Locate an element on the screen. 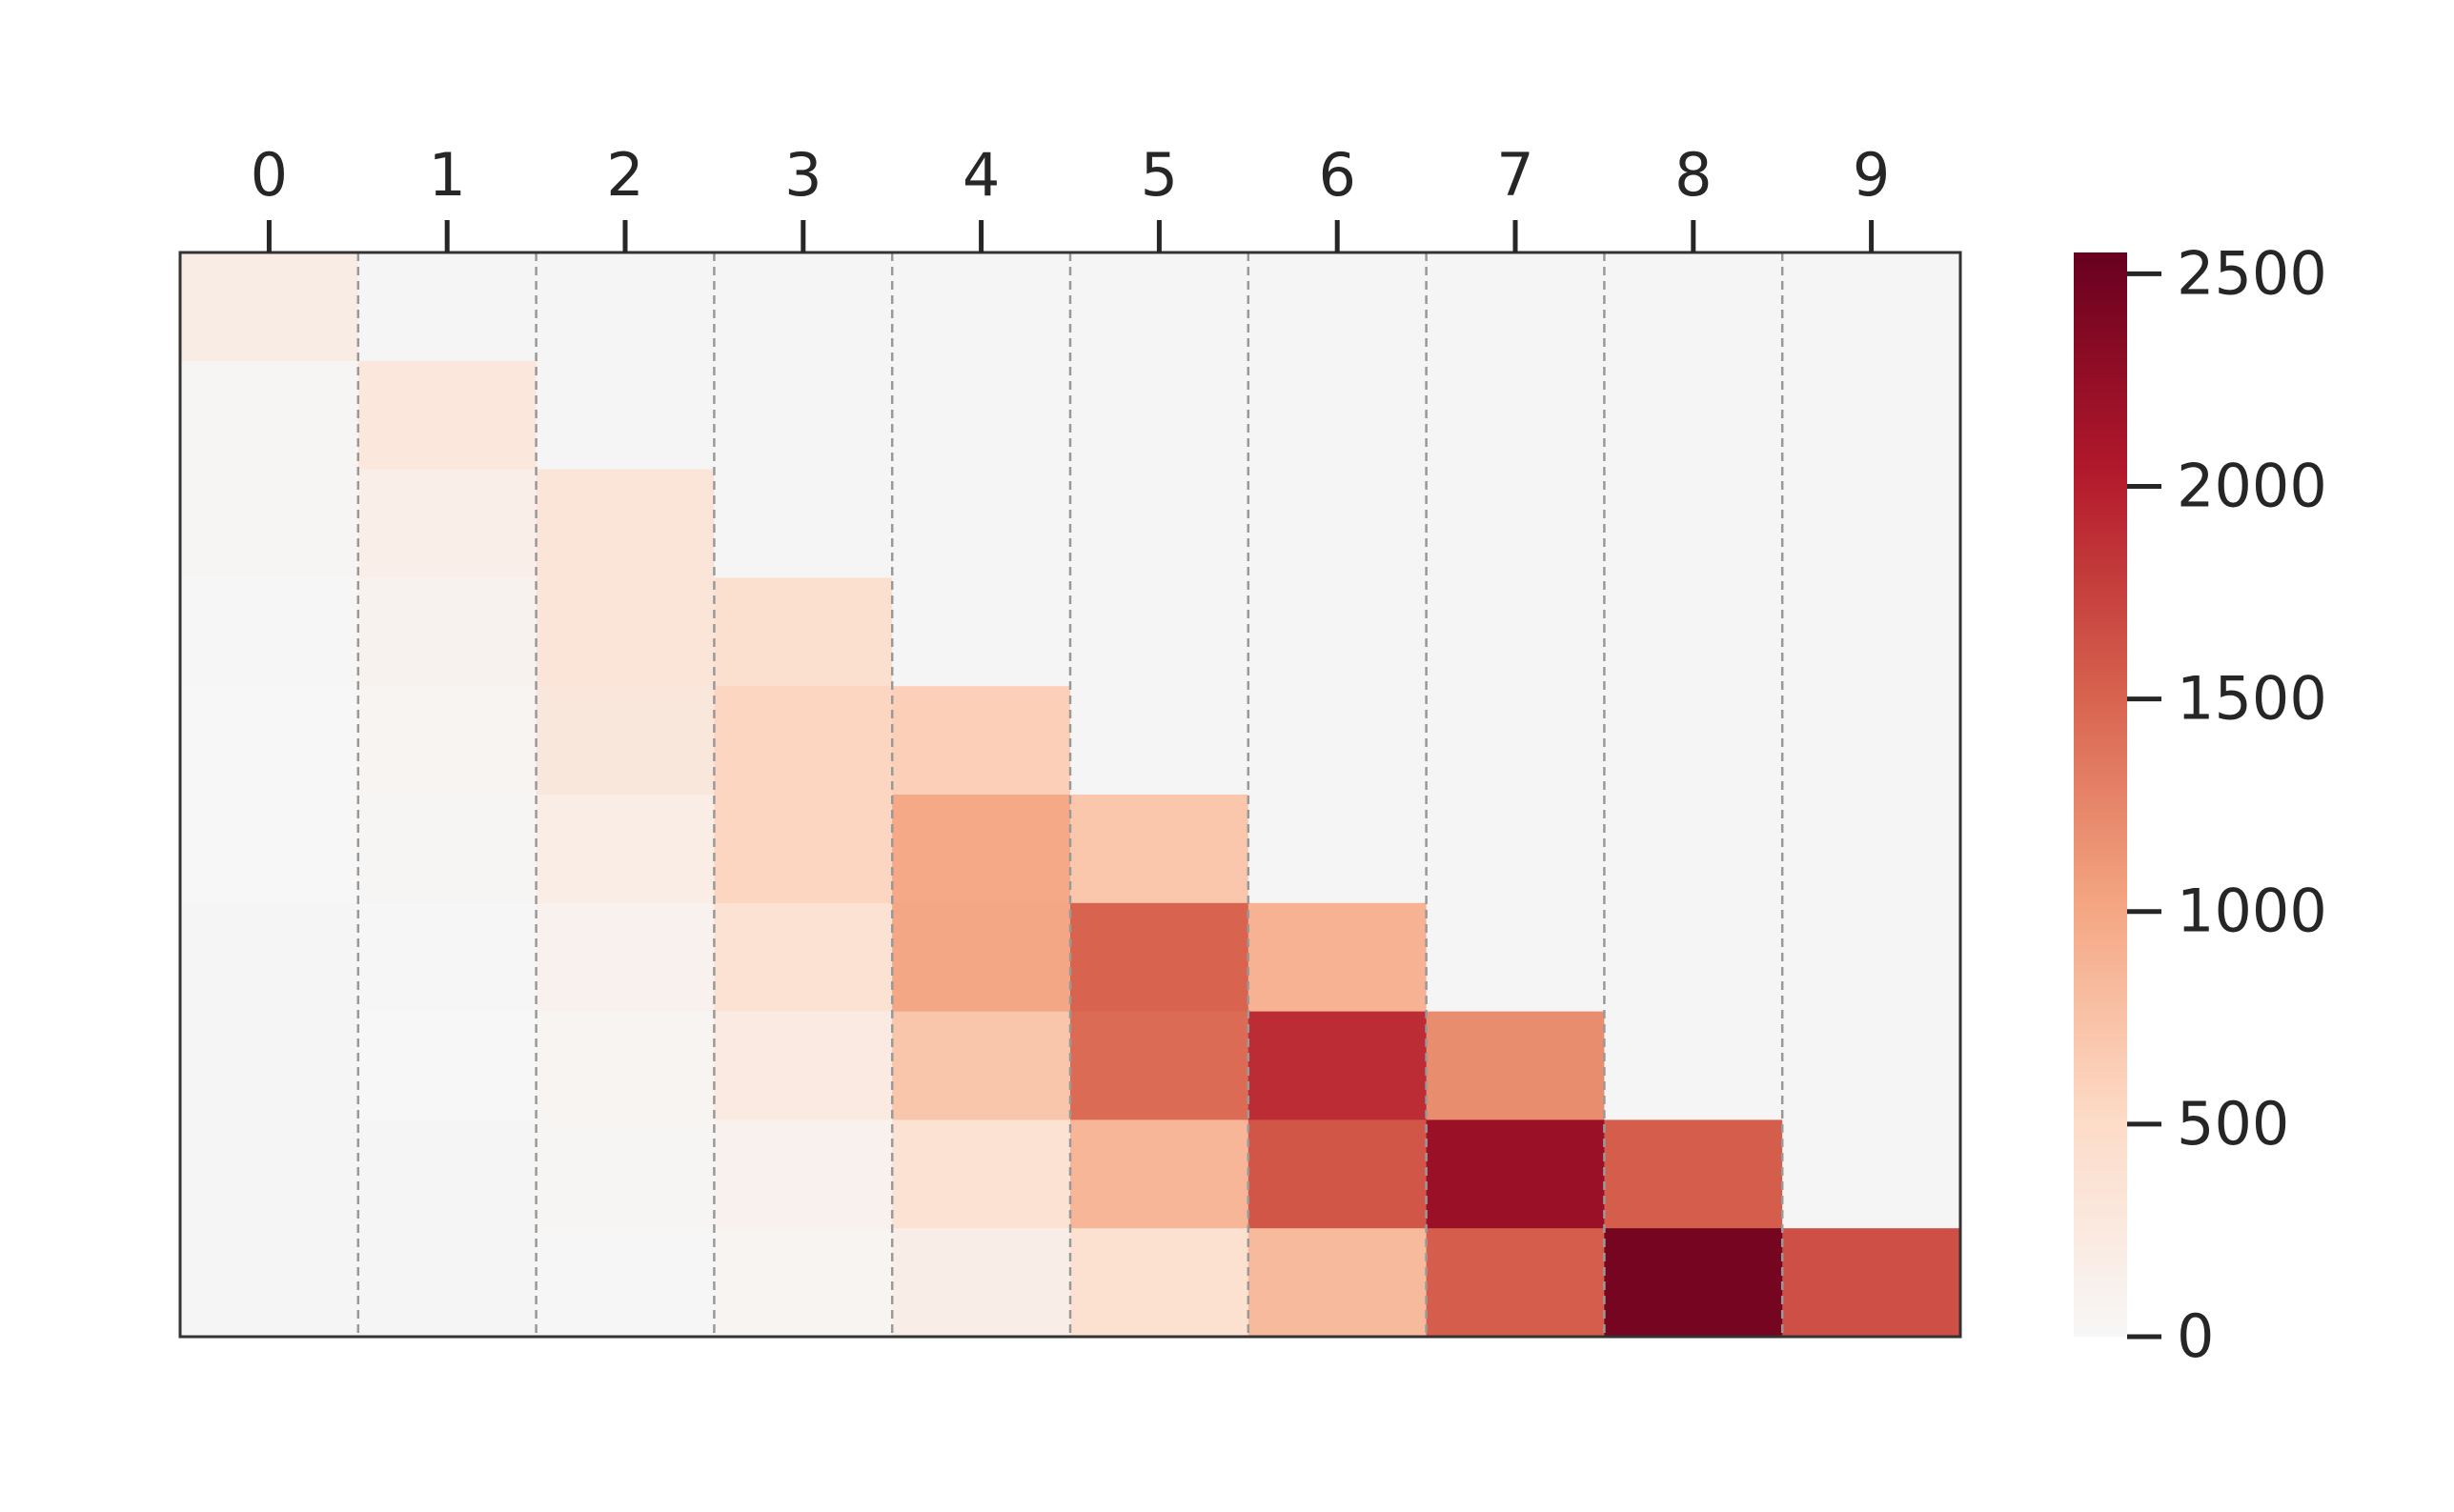 This screenshot has height=1512, width=2454. heatmap-cell-r8-c0 is located at coordinates (269, 1174).